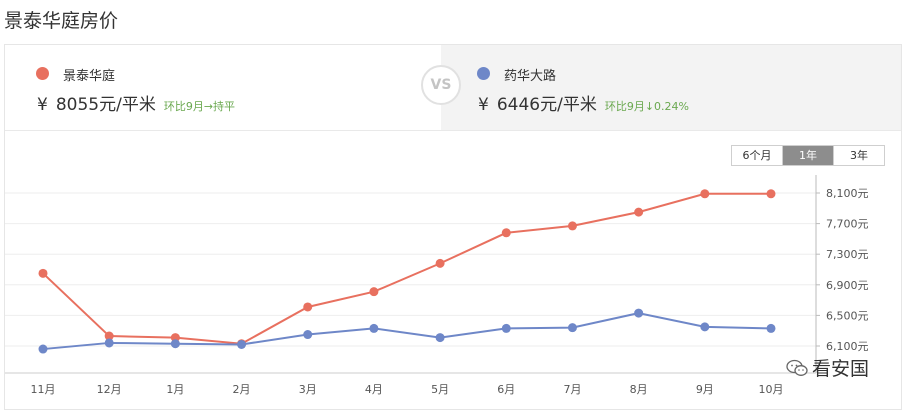  I want to click on range-tabs: 6个月 1年 3年, so click(808, 155).